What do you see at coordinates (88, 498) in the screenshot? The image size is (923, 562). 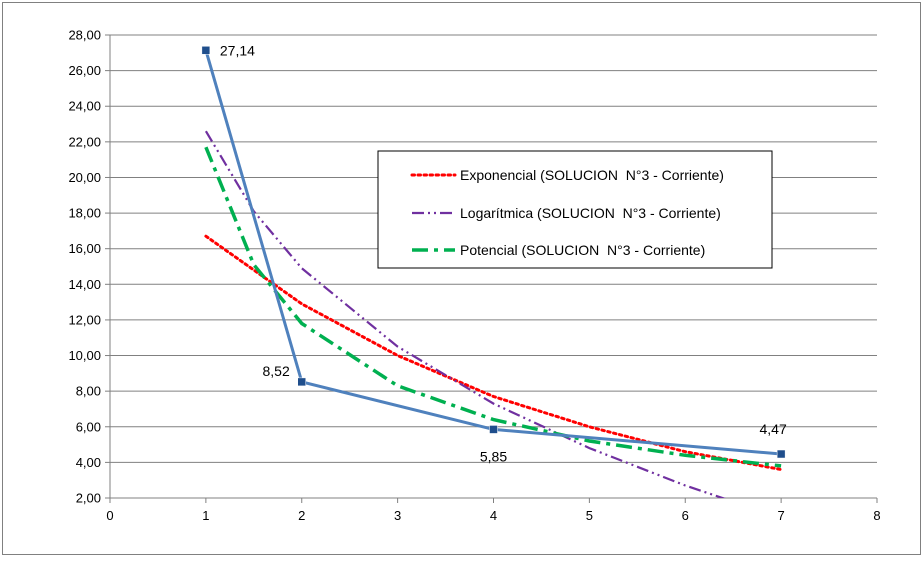 I see `y-tick-label: 2,00` at bounding box center [88, 498].